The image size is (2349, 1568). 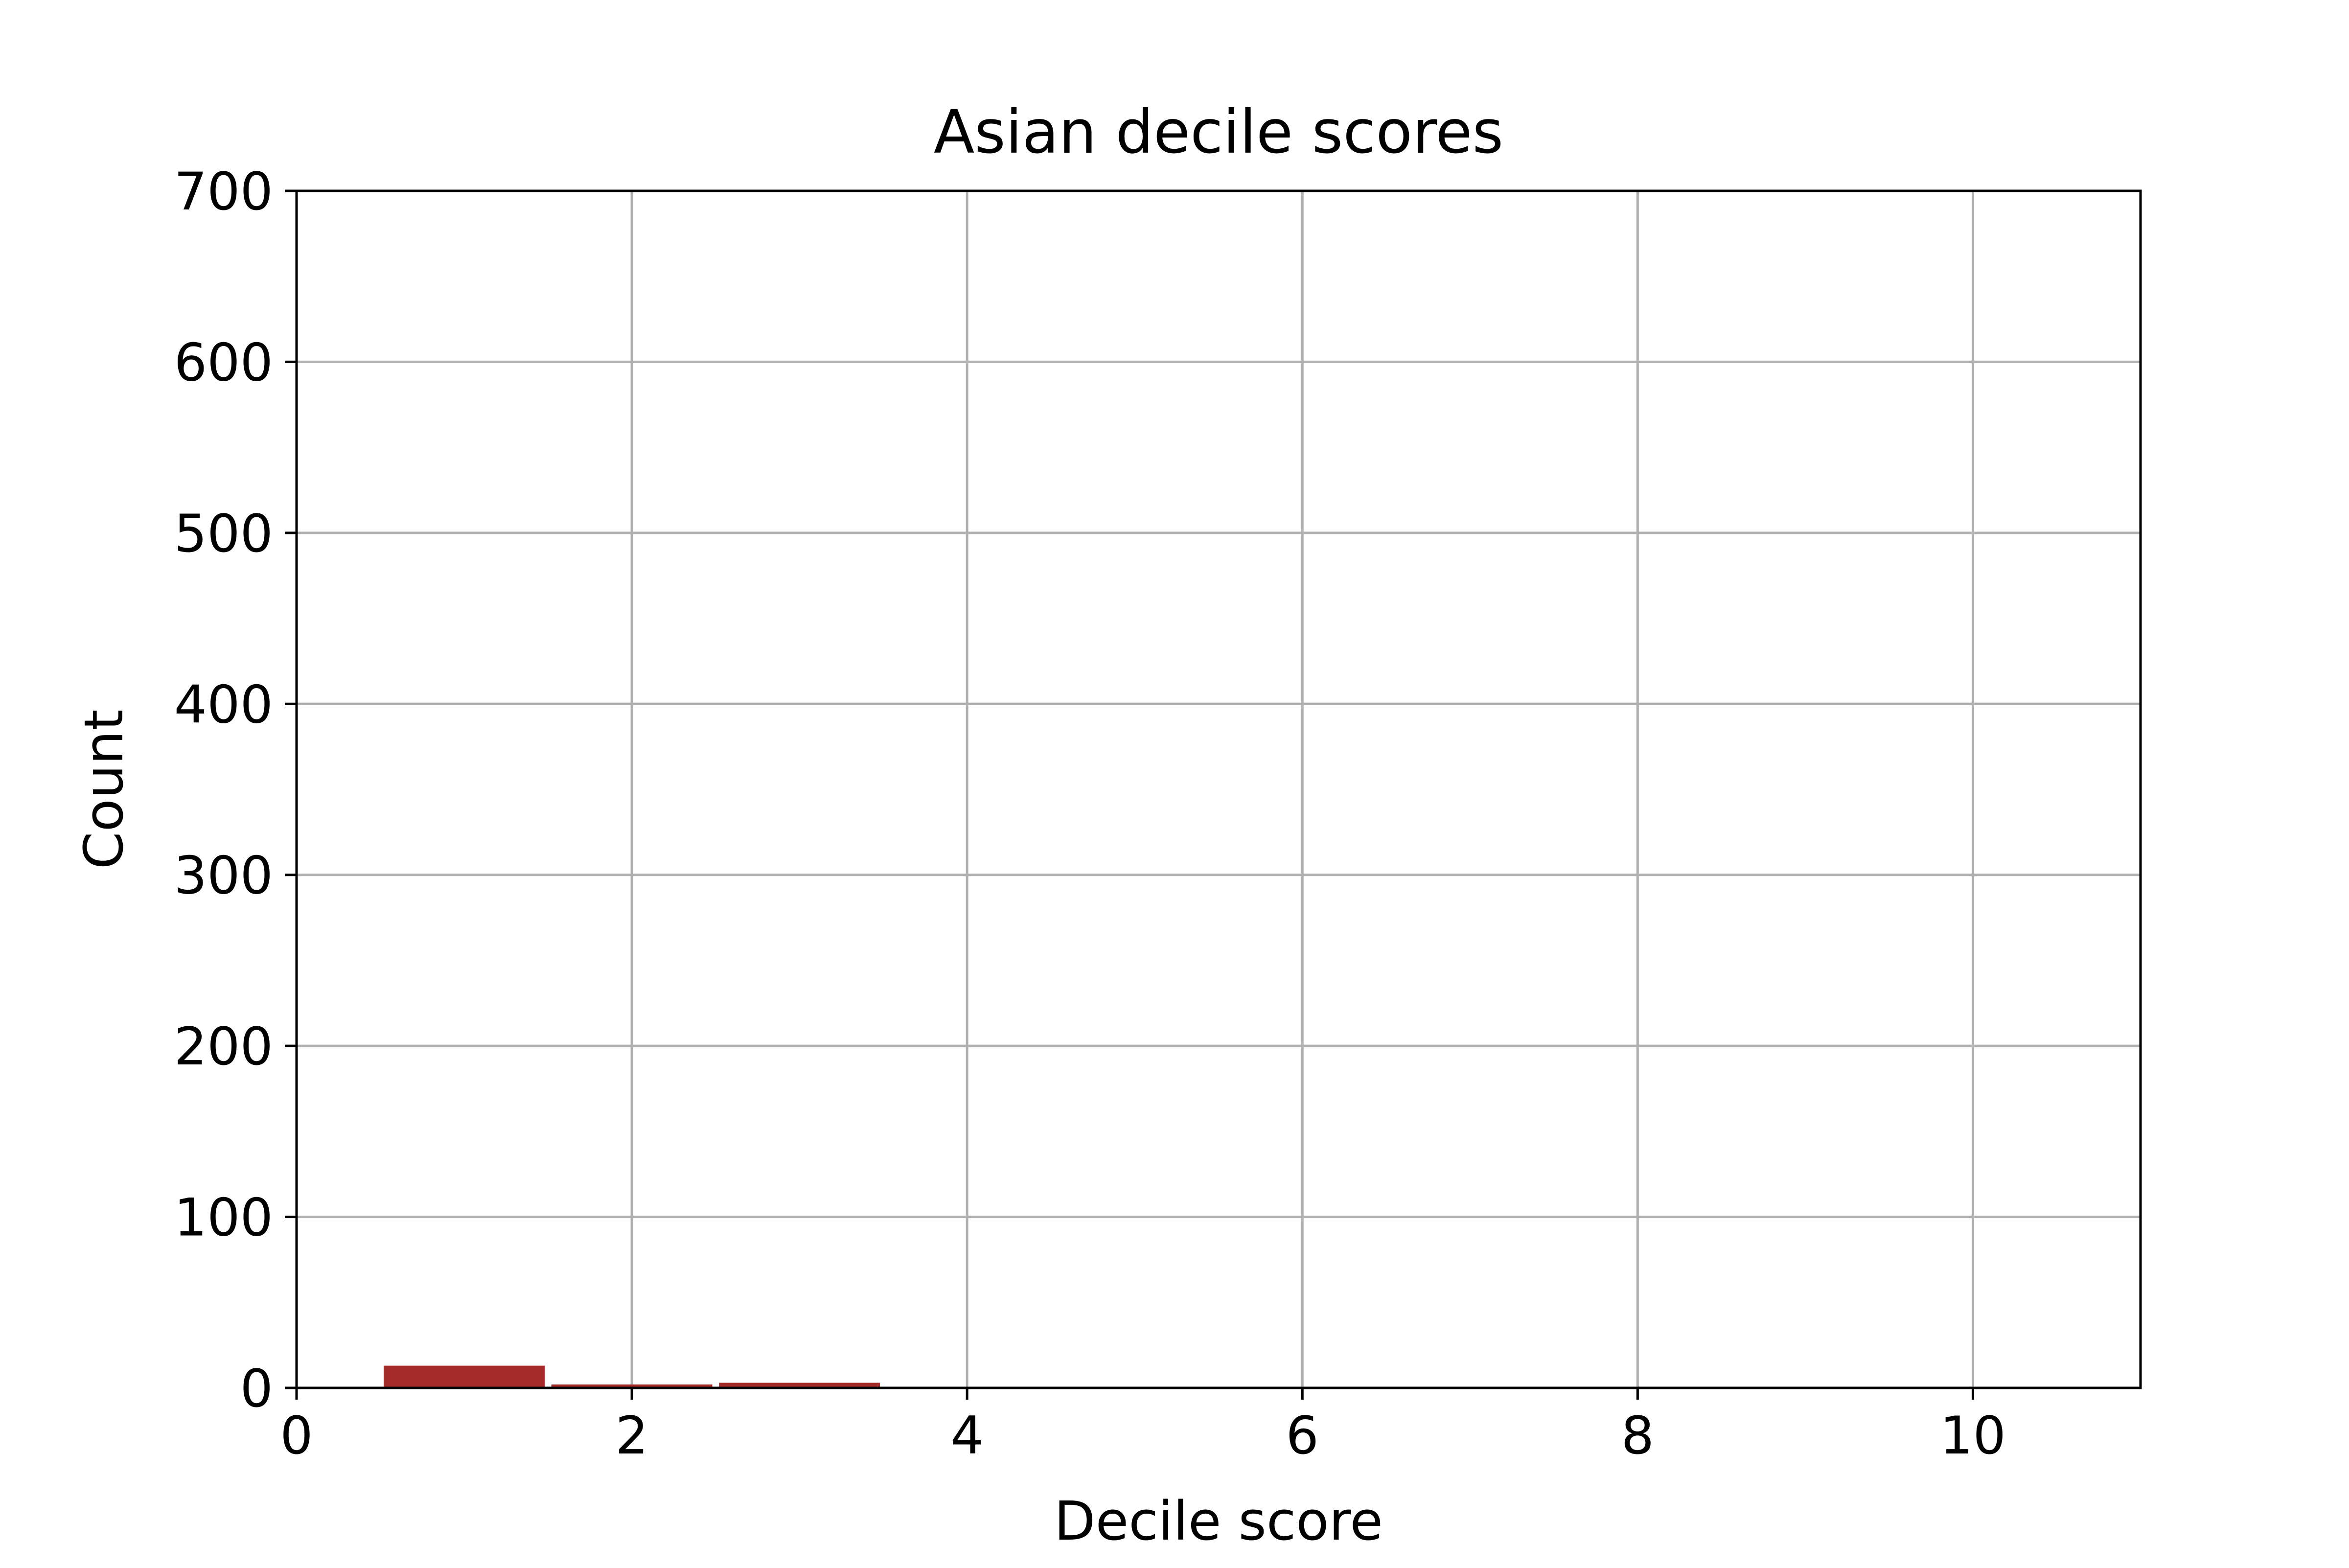 I want to click on y-tick-label: 400, so click(x=223, y=704).